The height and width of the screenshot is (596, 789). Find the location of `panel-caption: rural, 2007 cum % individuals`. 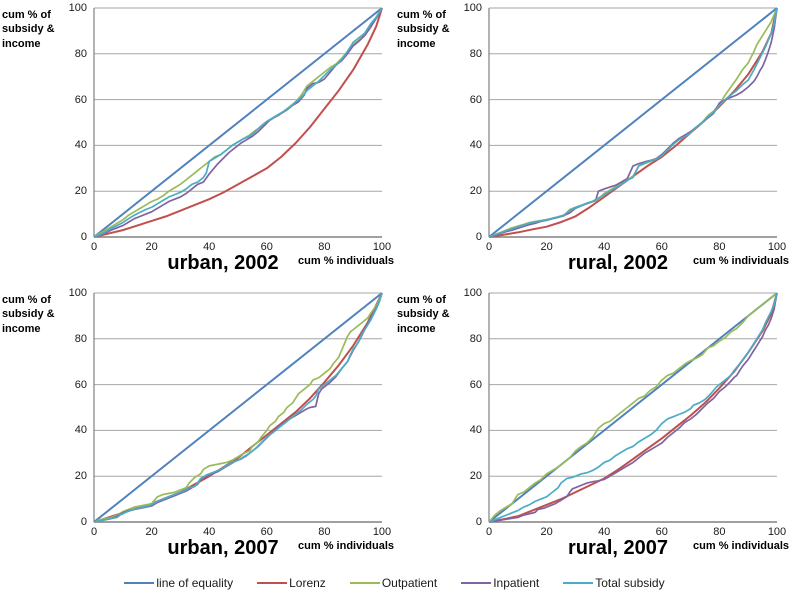

panel-caption: rural, 2007 cum % individuals is located at coordinates (639, 552).